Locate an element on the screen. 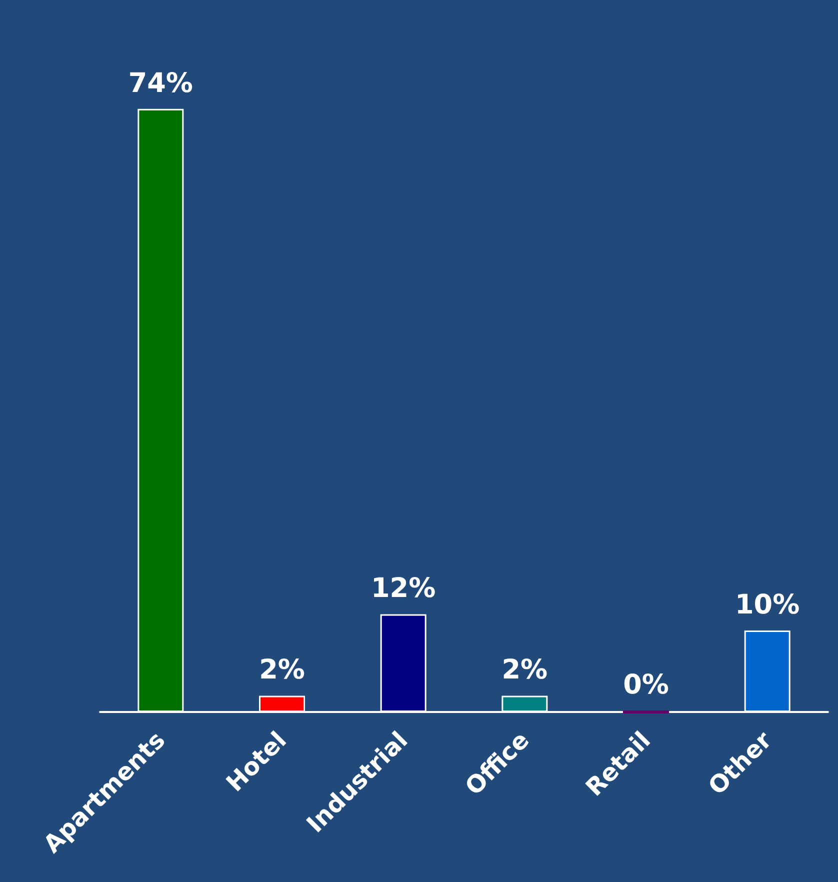  data-label: 12% is located at coordinates (403, 588).